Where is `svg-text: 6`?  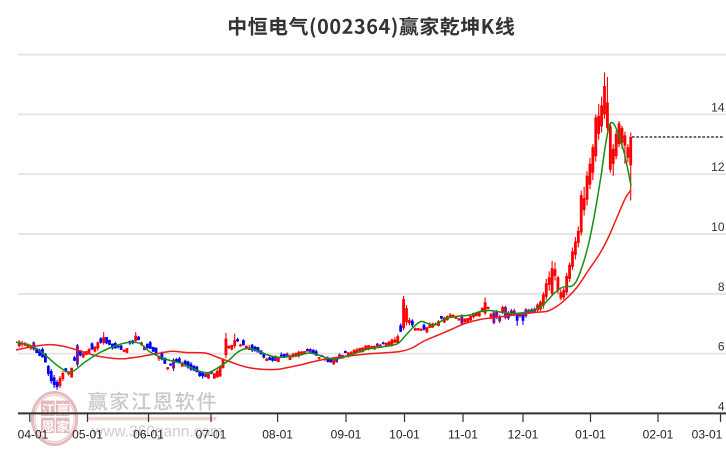
svg-text: 6 is located at coordinates (721, 347).